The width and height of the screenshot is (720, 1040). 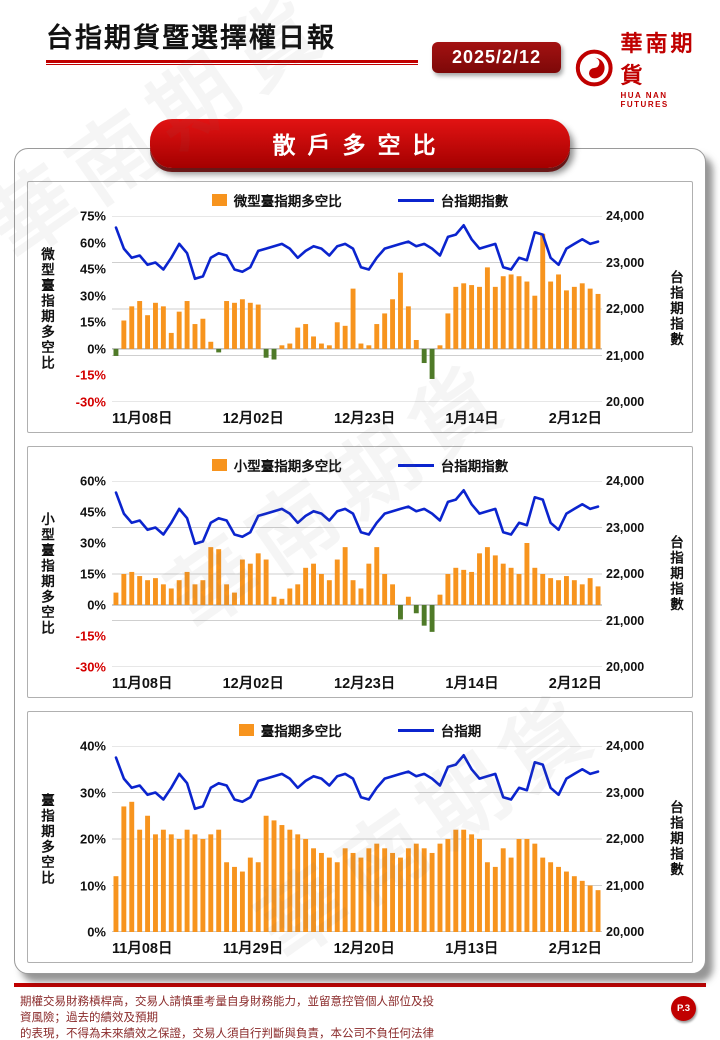 What do you see at coordinates (439, 730) in the screenshot?
I see `legend-item-line: 台指期` at bounding box center [439, 730].